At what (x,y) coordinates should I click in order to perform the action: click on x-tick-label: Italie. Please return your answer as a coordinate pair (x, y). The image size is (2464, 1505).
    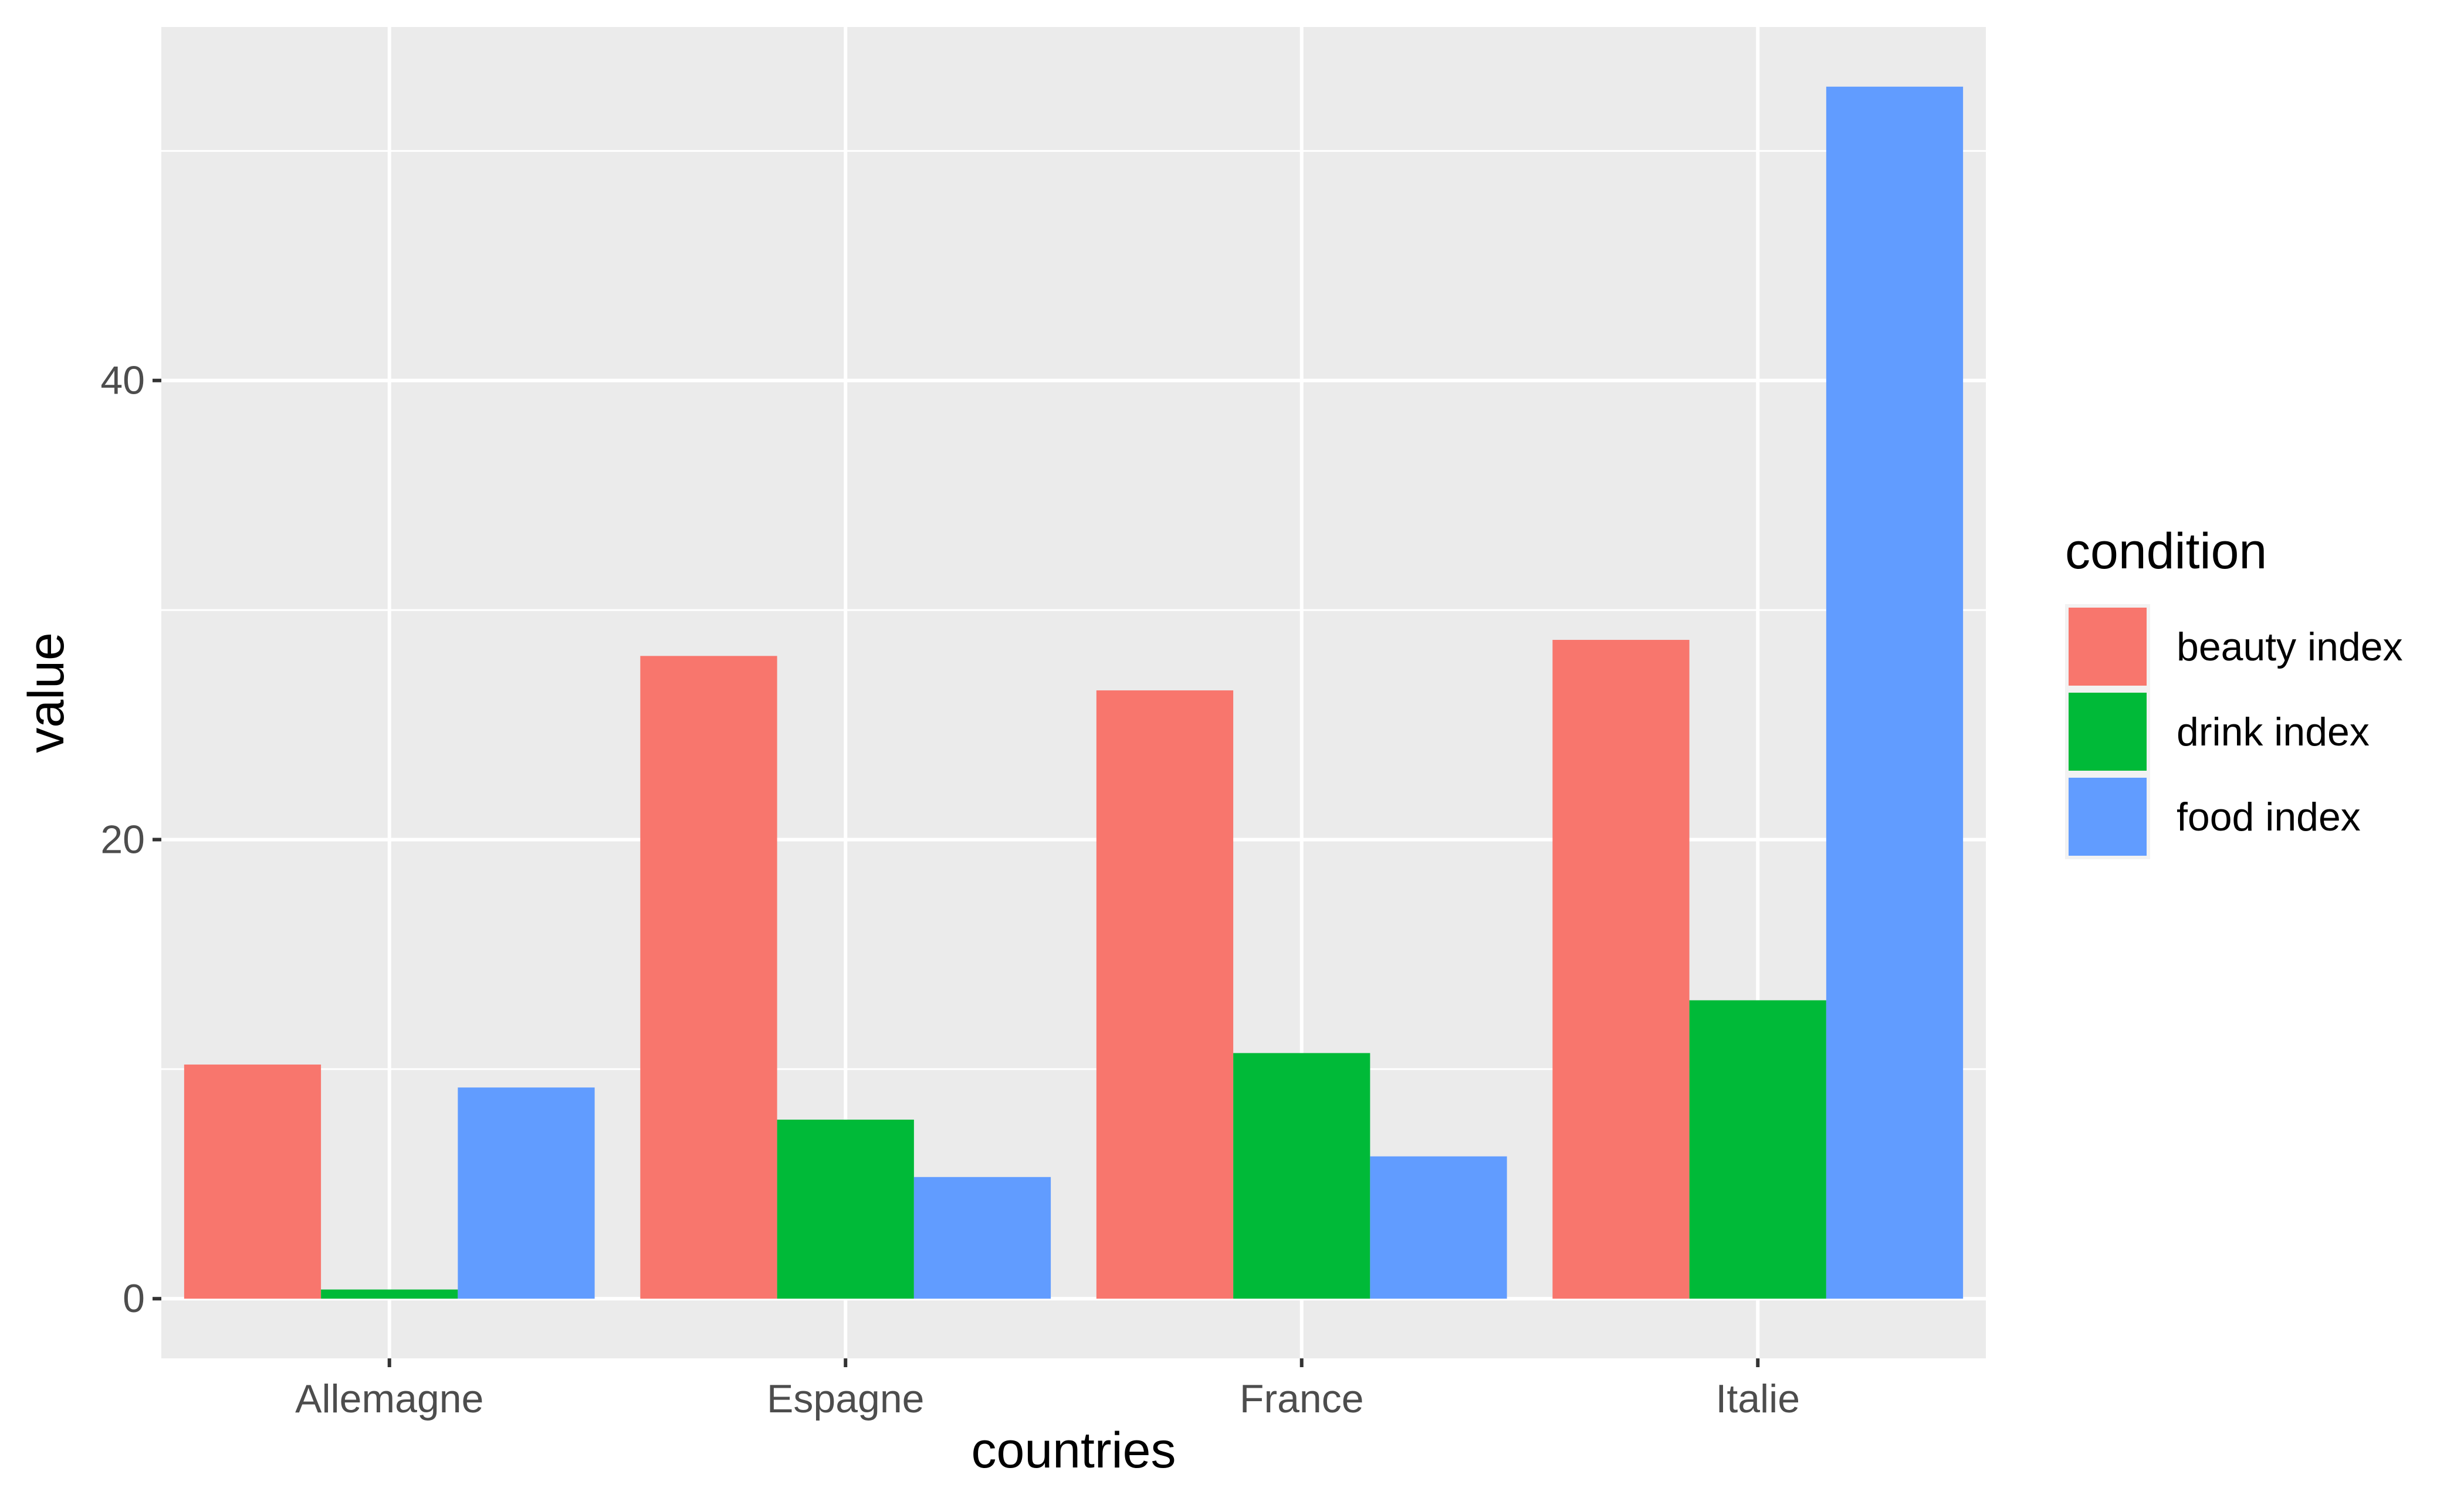
    Looking at the image, I should click on (1757, 1399).